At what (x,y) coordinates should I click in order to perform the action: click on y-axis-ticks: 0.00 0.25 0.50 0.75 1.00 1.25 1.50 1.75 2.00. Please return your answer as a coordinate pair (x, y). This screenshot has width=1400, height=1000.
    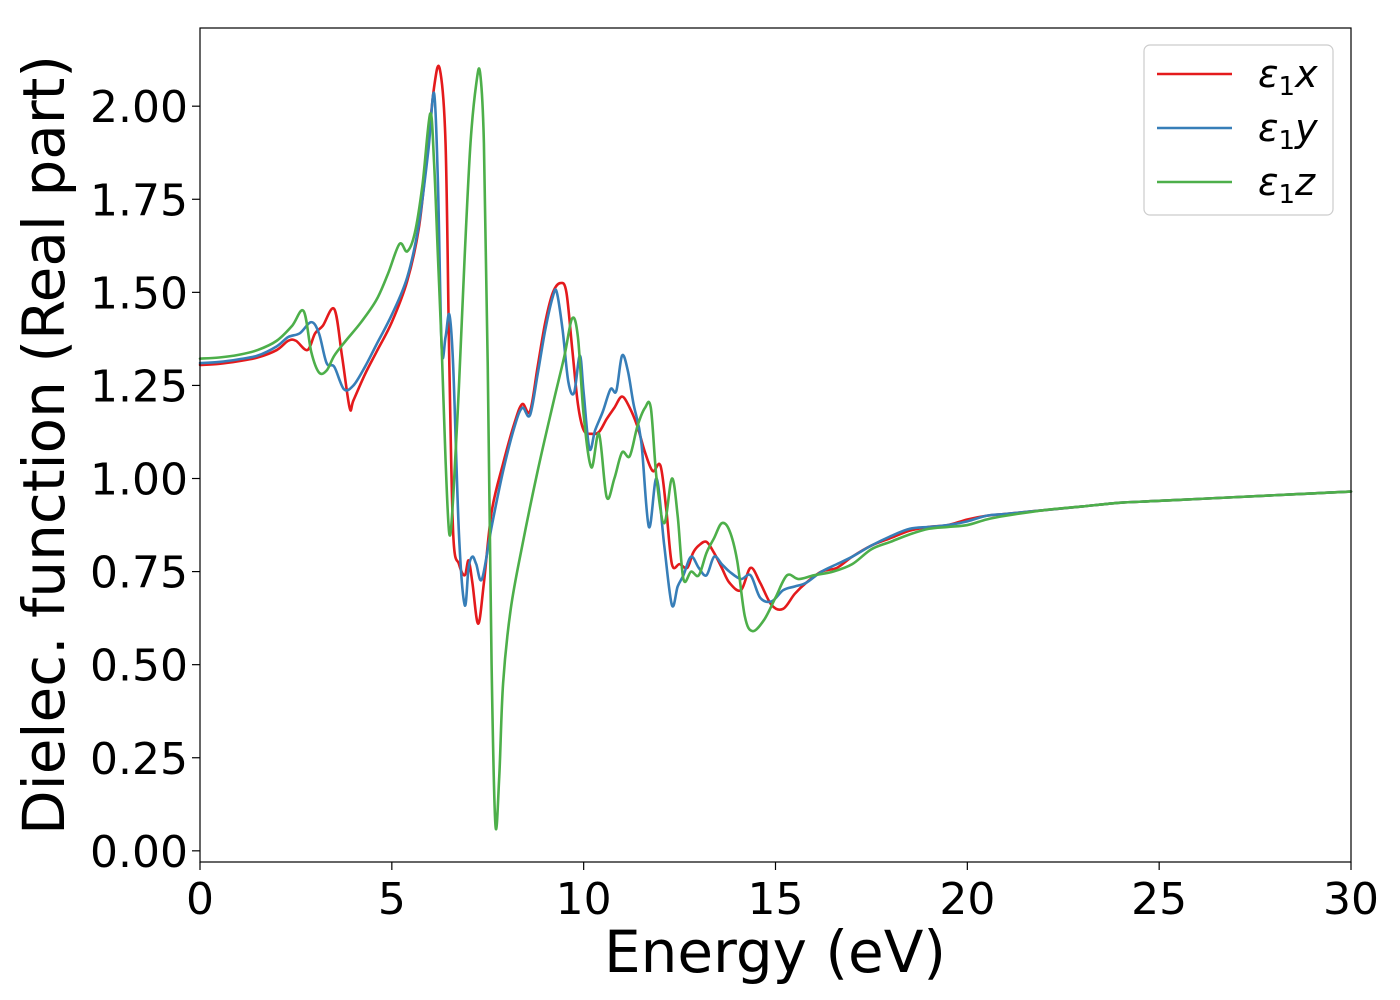
    Looking at the image, I should click on (145, 480).